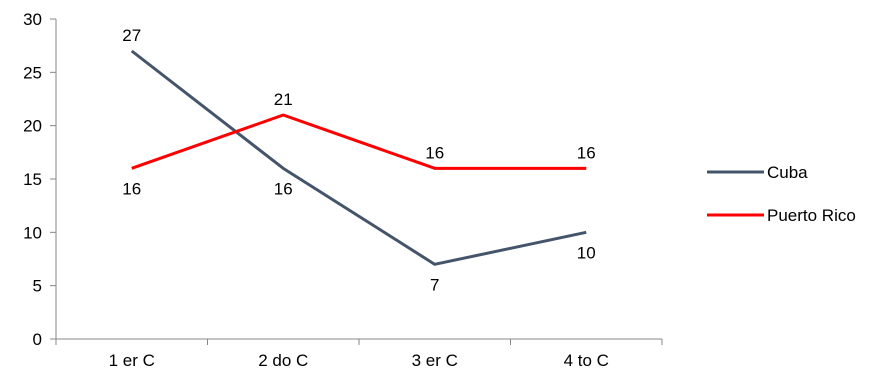 This screenshot has width=872, height=384. Describe the element at coordinates (37, 339) in the screenshot. I see `y-tick-label: 0` at that location.